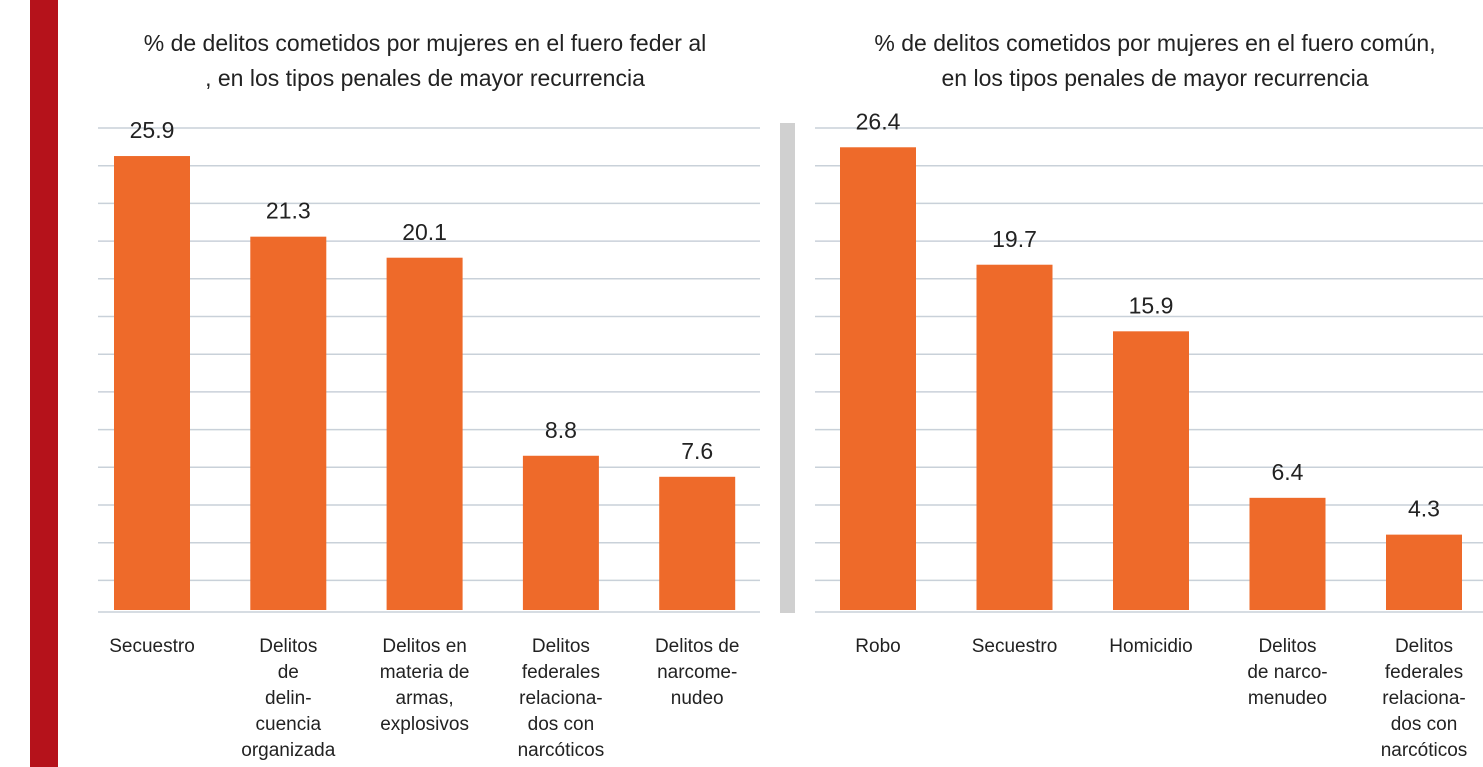  Describe the element at coordinates (289, 724) in the screenshot. I see `x-tick-label: cuencia` at that location.